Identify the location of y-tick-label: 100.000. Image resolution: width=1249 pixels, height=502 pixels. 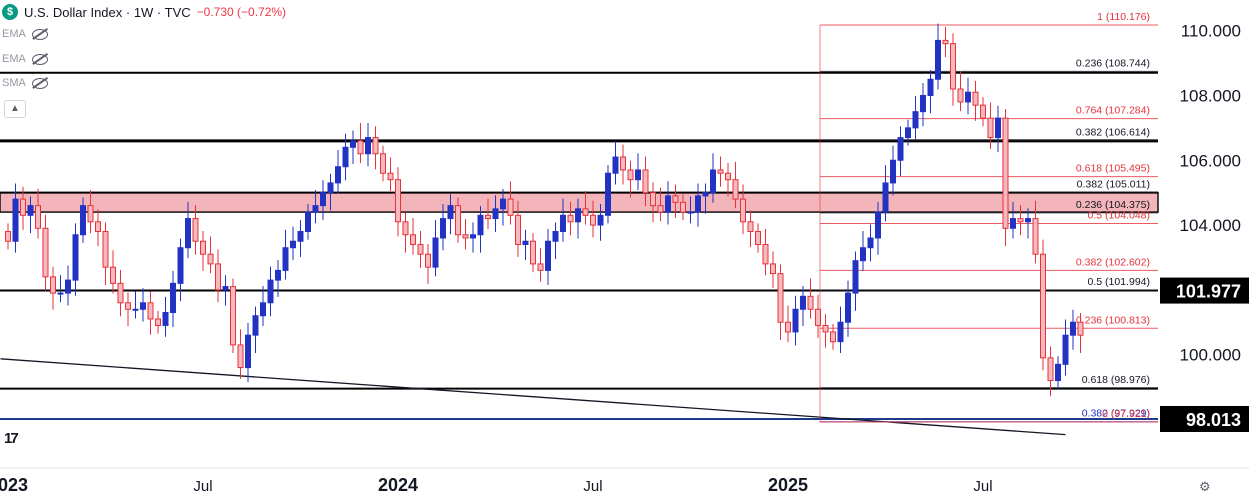
(1210, 355).